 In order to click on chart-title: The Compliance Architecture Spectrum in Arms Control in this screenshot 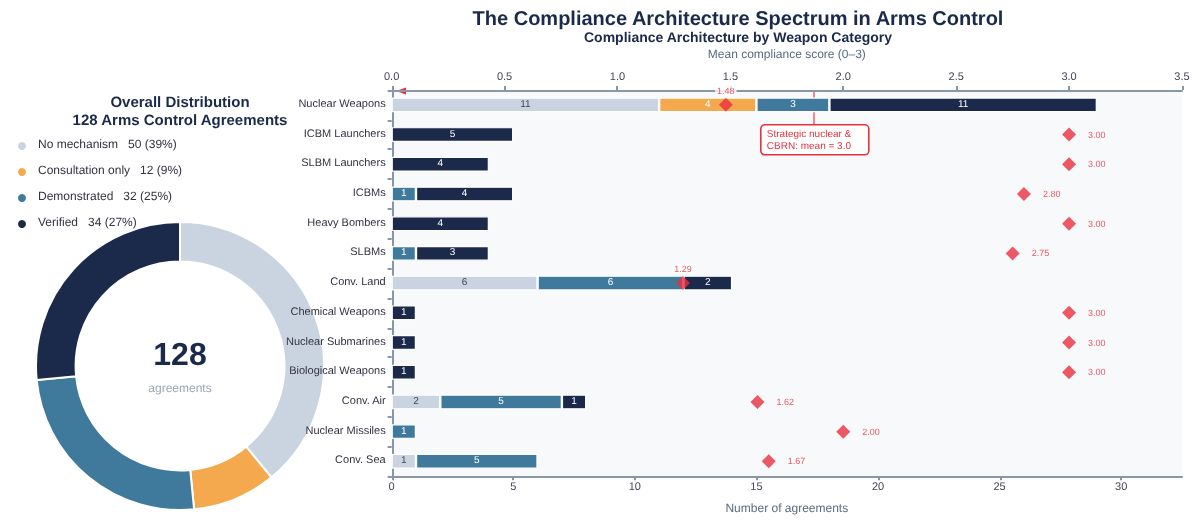, I will do `click(738, 20)`.